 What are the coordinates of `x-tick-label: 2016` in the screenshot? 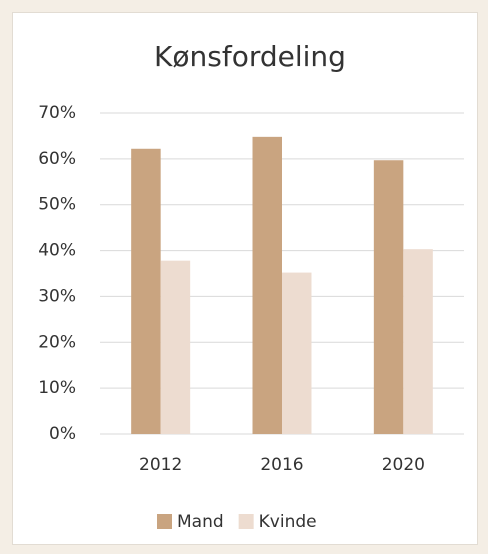 It's located at (281, 465).